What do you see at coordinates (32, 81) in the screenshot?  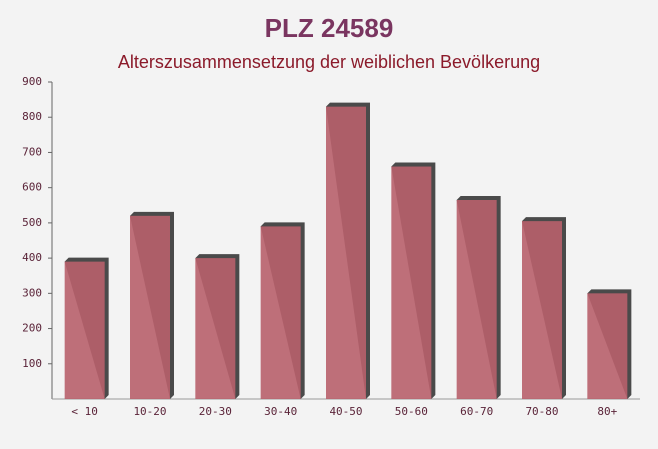 I see `y-tick-label: 900` at bounding box center [32, 81].